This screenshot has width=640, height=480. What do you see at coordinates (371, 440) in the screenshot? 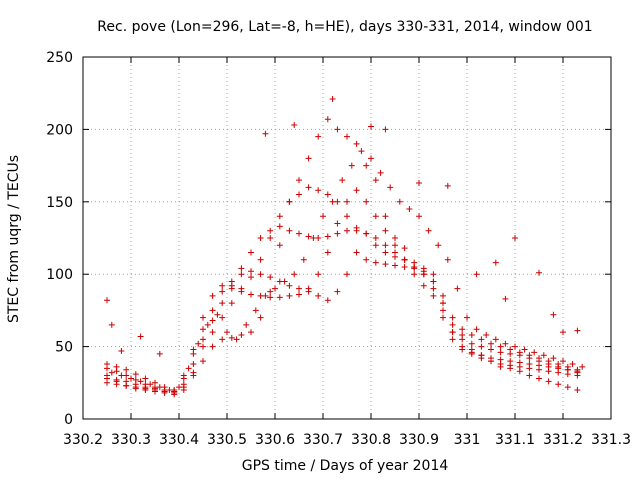
I see `x-tick-label: 330.8` at bounding box center [371, 440].